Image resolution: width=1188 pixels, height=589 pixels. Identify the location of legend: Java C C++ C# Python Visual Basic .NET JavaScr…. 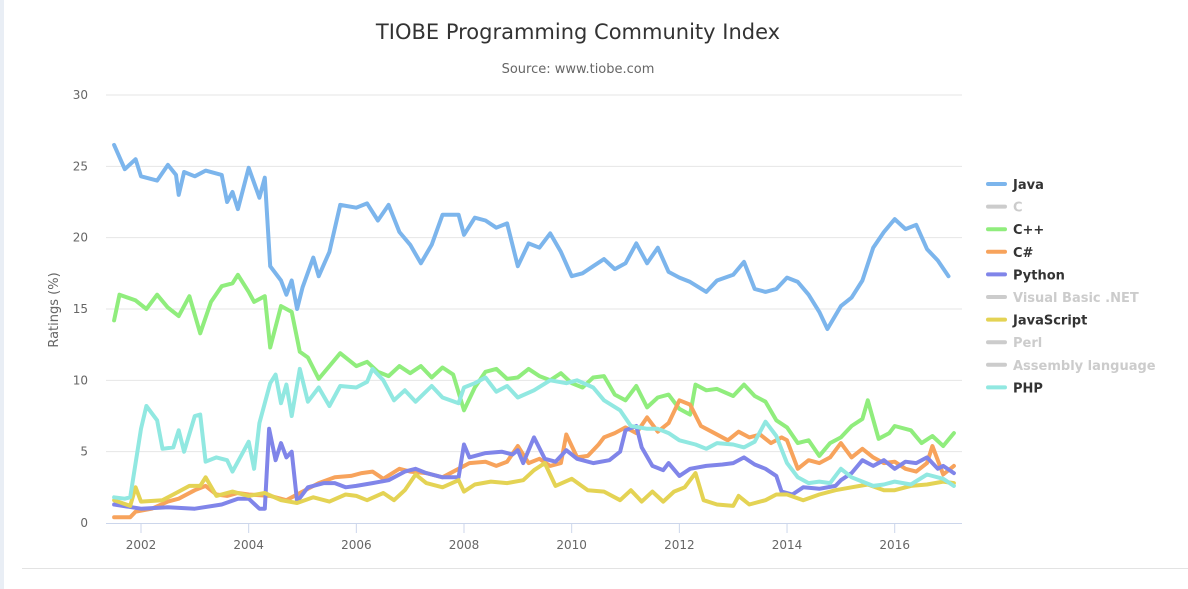
(1071, 287).